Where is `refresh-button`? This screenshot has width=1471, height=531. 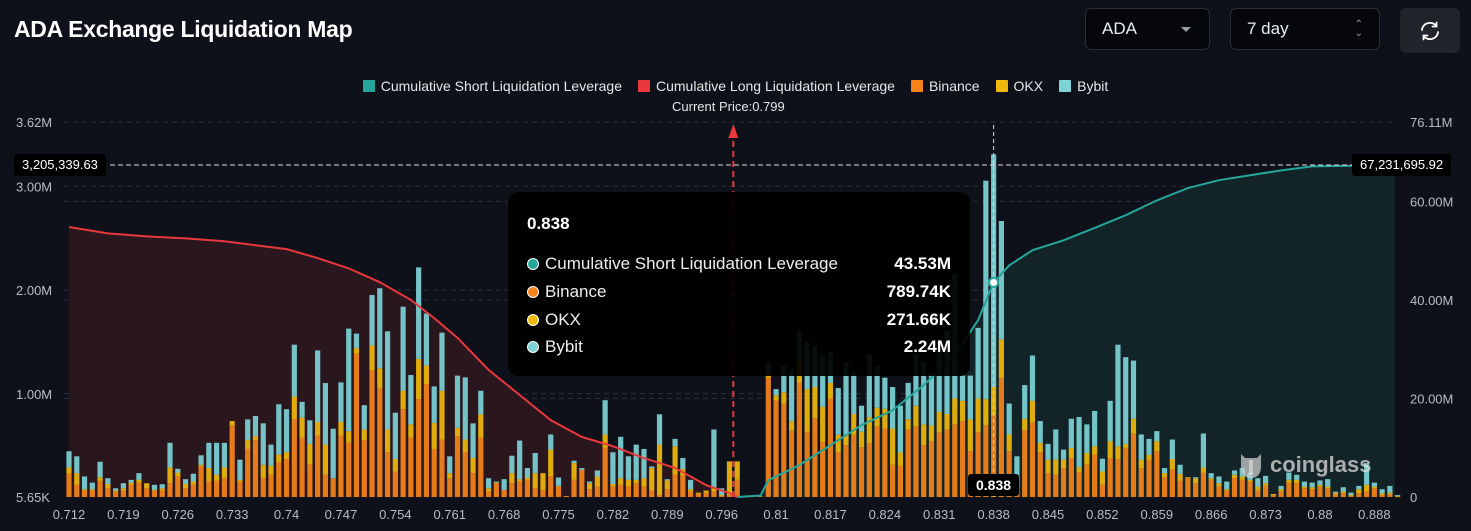 refresh-button is located at coordinates (1430, 30).